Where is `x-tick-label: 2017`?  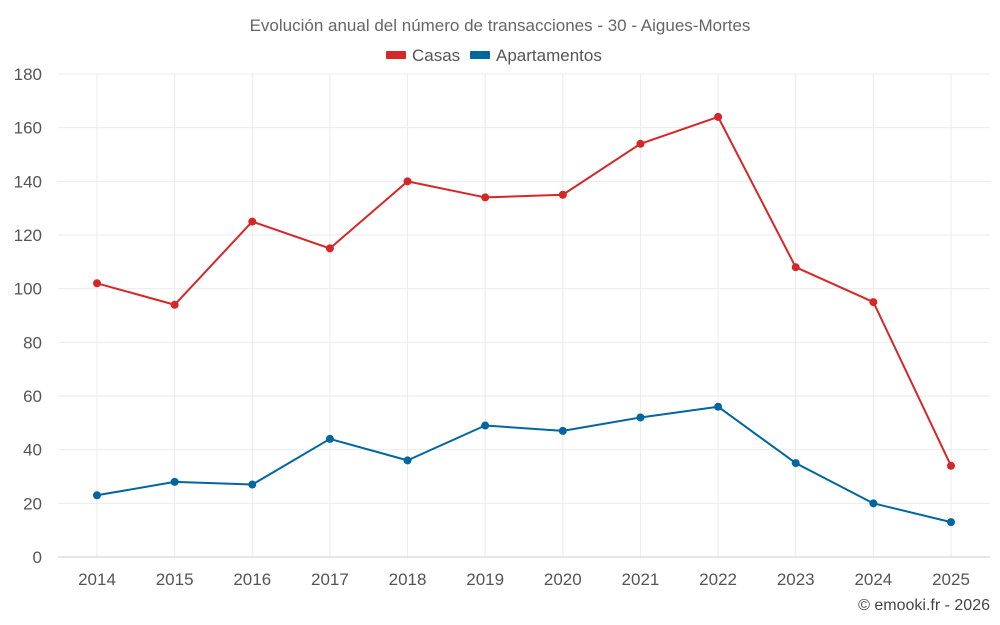
x-tick-label: 2017 is located at coordinates (330, 579).